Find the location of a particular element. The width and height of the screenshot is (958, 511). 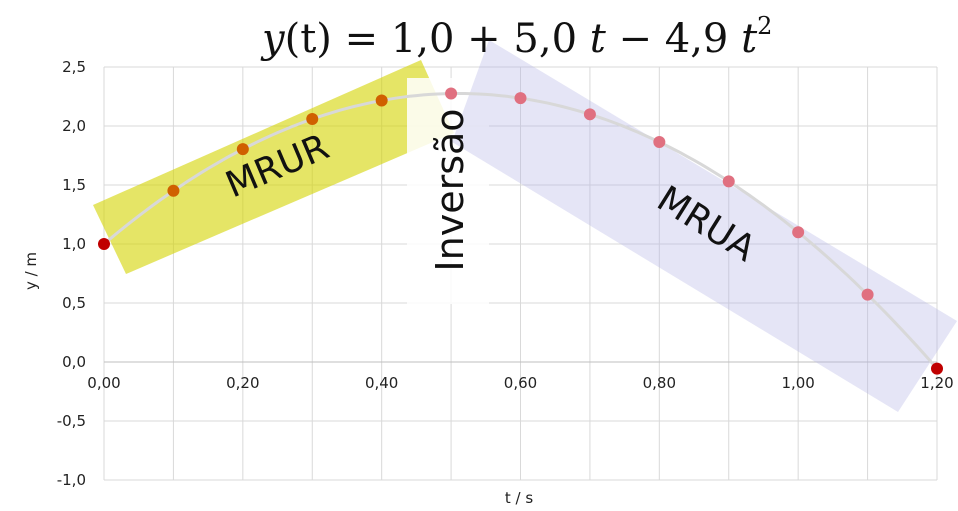

x-tick-label: 0,80 is located at coordinates (659, 383).